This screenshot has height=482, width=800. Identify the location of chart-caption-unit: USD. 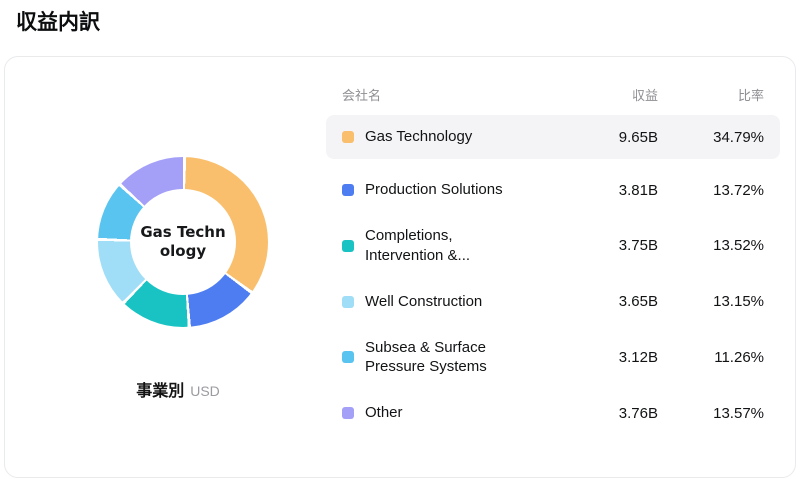
(205, 391).